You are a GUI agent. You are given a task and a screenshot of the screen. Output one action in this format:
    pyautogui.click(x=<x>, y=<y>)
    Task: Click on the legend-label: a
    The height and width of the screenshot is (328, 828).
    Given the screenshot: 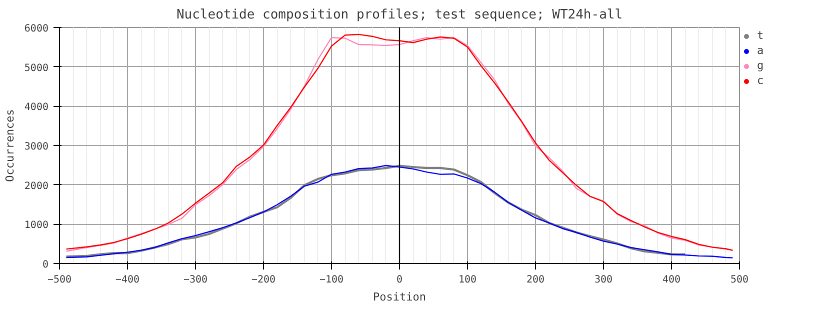 What is the action you would take?
    pyautogui.click(x=761, y=50)
    